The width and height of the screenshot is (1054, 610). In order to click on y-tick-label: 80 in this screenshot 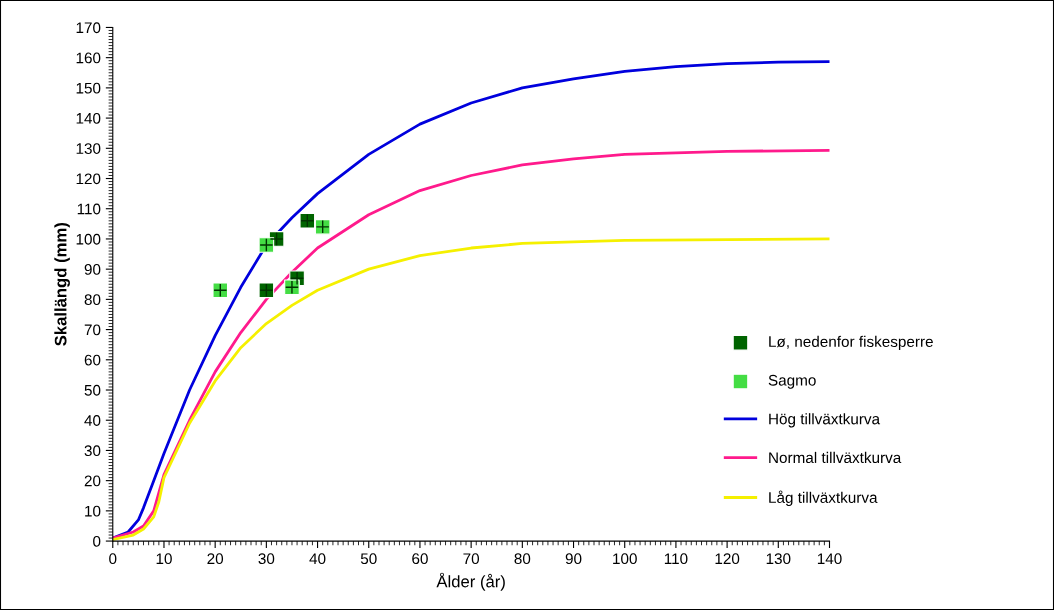, I will do `click(92, 300)`.